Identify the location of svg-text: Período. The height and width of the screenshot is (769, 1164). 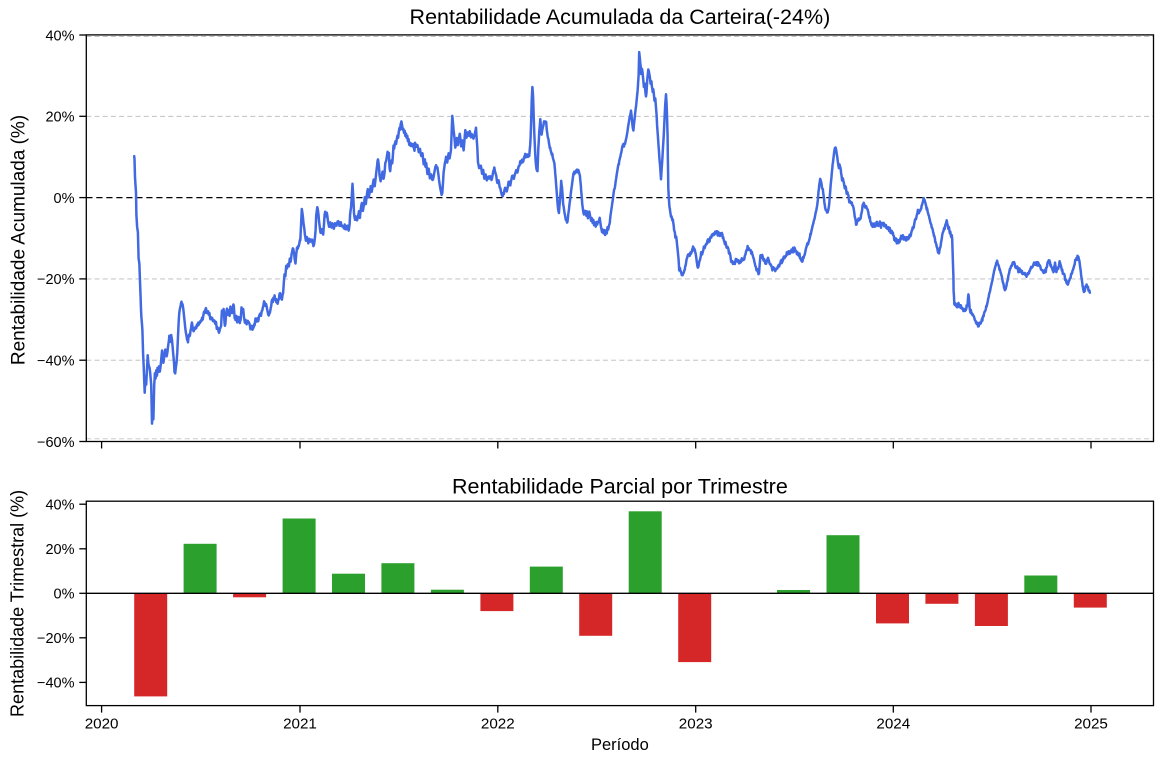
(620, 745).